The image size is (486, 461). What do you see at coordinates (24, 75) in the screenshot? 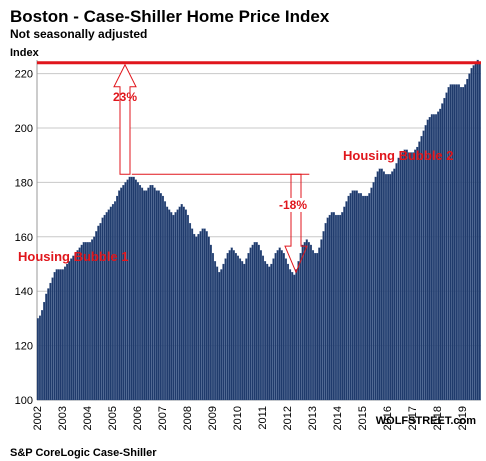
I see `y-tick-label: 220` at bounding box center [24, 75].